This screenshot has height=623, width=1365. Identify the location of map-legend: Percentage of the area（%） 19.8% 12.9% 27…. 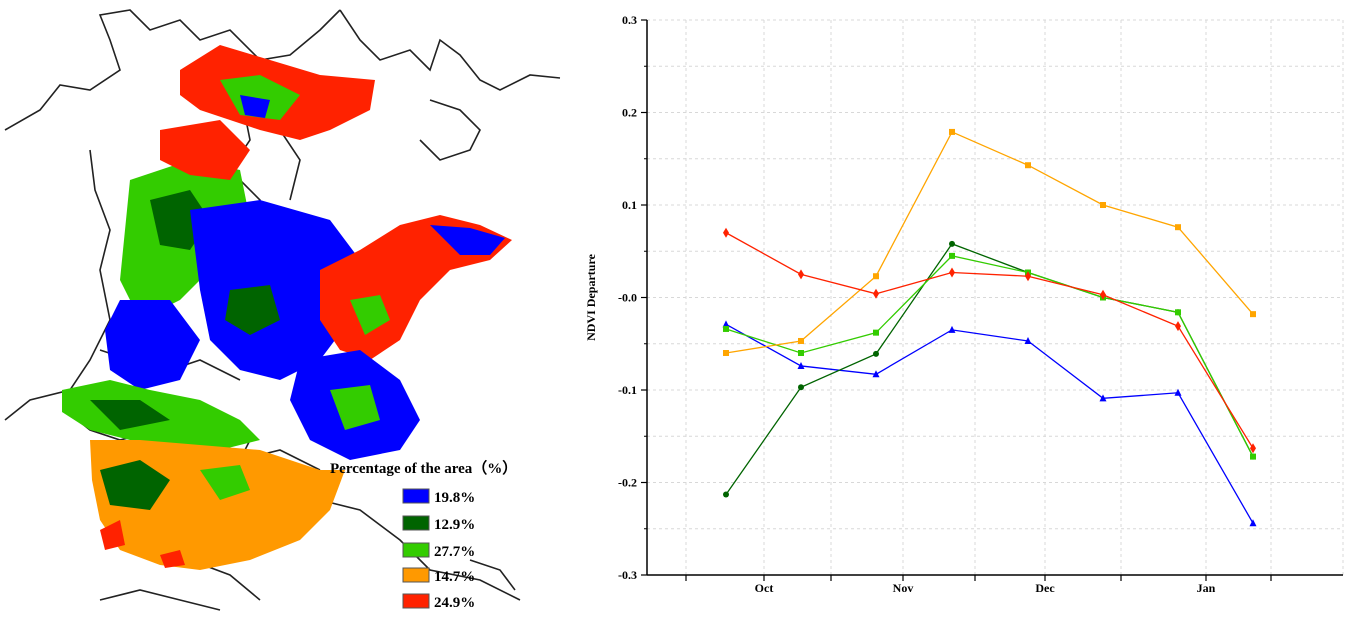
(423, 535).